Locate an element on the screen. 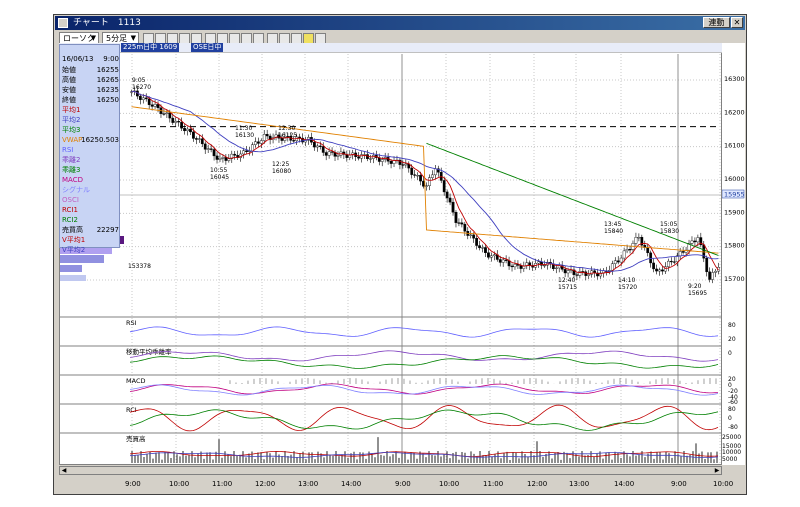 The width and height of the screenshot is (800, 507). annotation-price: 15695 is located at coordinates (697, 293).